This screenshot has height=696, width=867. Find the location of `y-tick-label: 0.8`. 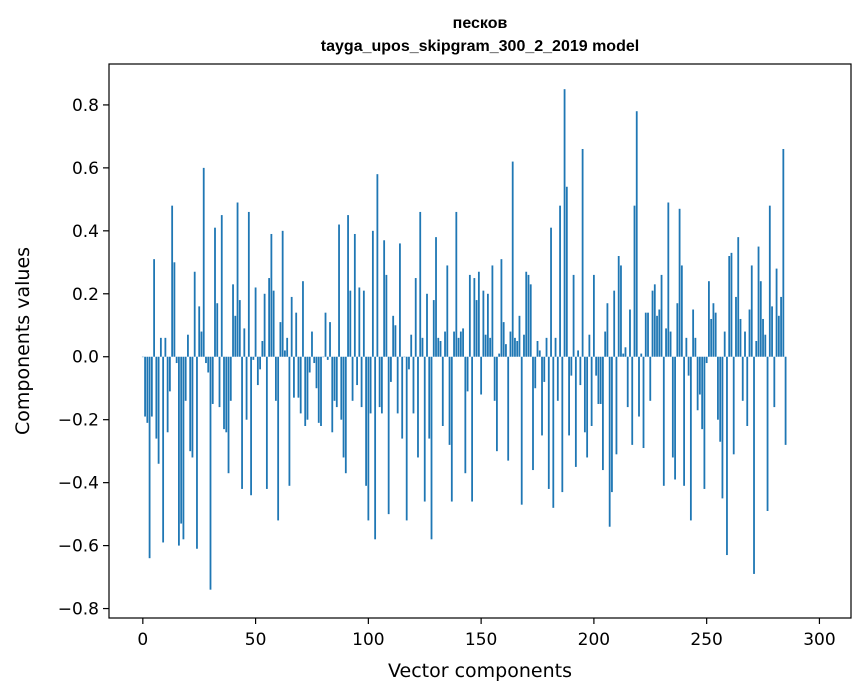

y-tick-label: 0.8 is located at coordinates (85, 106).